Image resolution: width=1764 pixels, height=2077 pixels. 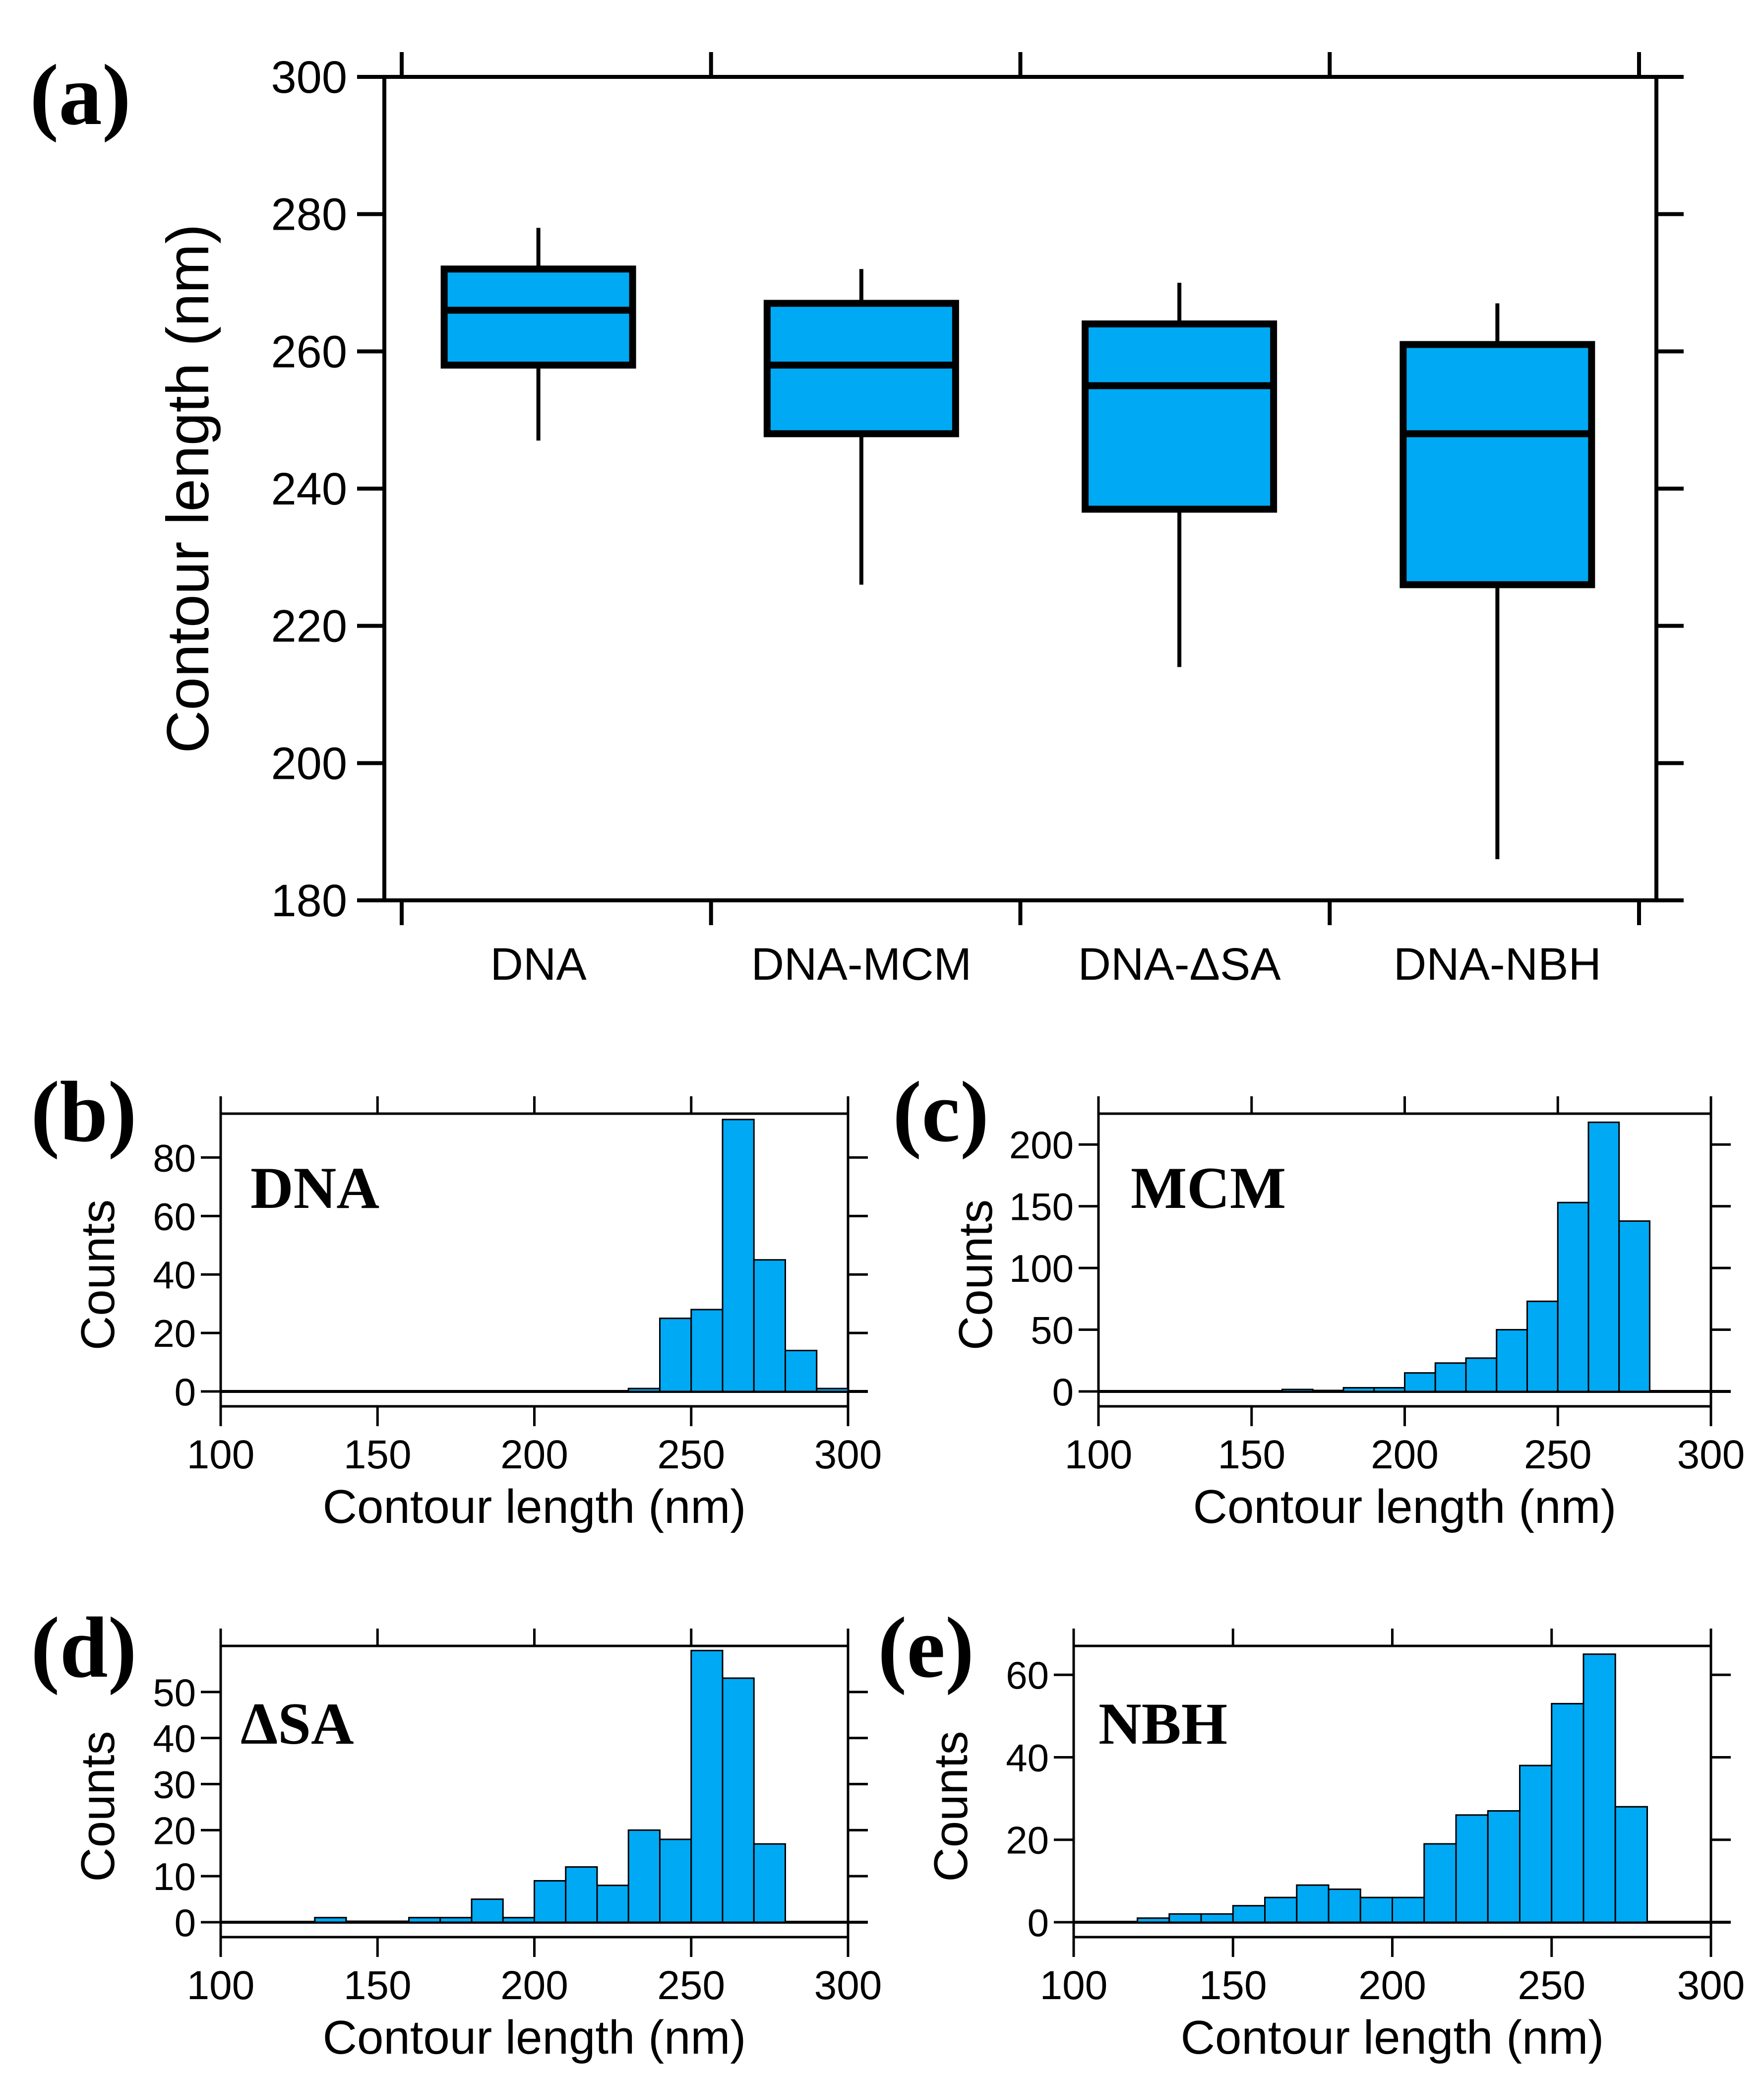 What do you see at coordinates (174, 1158) in the screenshot?
I see `y-tick-label: 80` at bounding box center [174, 1158].